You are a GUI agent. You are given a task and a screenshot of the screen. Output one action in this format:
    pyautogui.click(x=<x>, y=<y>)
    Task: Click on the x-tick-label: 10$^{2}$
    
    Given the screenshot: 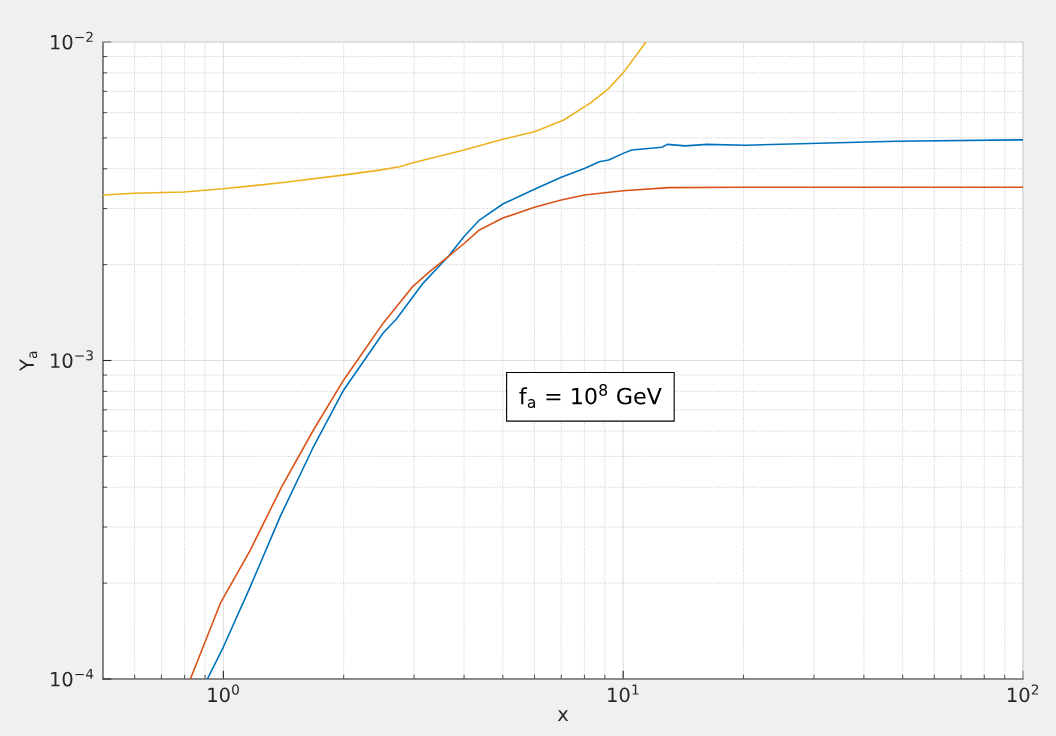 What is the action you would take?
    pyautogui.click(x=1023, y=693)
    